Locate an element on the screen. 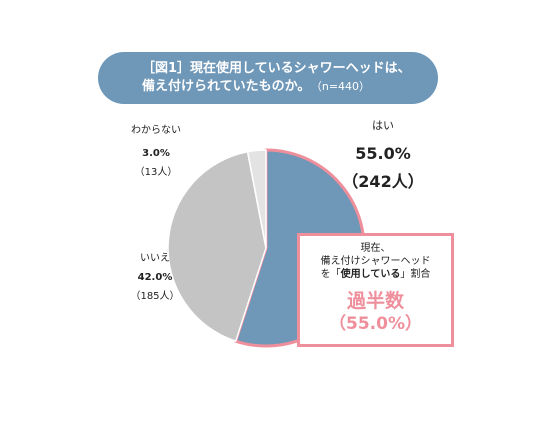 The height and width of the screenshot is (431, 536). slice-count-unknown: （13人） is located at coordinates (156, 172).